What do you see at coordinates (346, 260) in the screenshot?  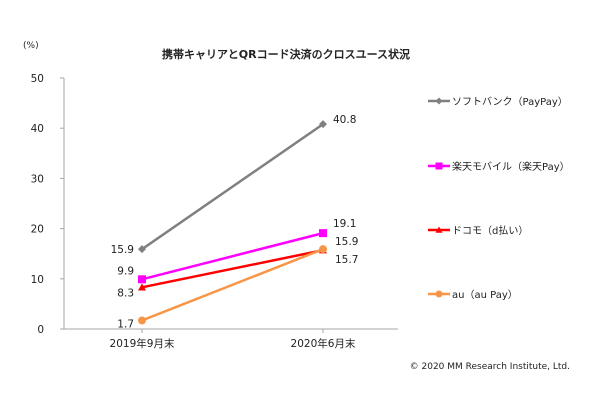 I see `data-label: 15.7` at bounding box center [346, 260].